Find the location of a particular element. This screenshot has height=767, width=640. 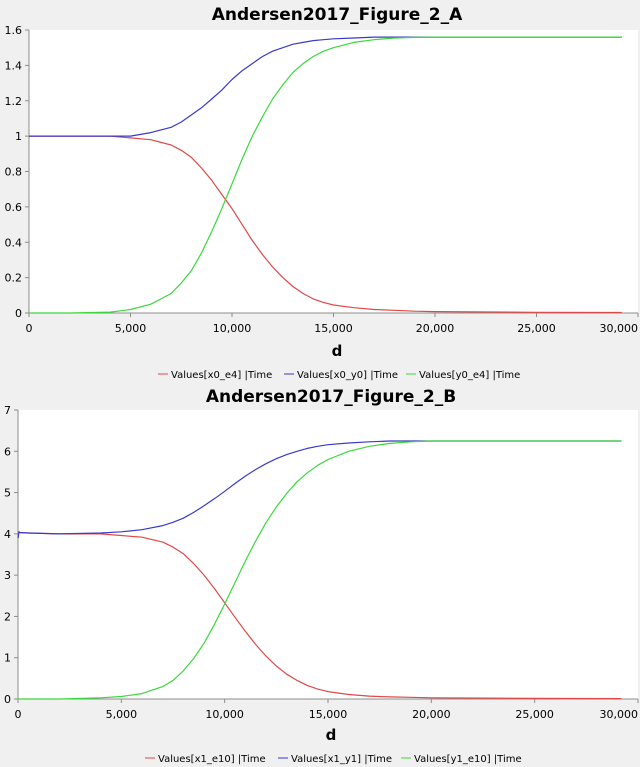

legend-item: Values[x1_e10] |Time is located at coordinates (205, 759).